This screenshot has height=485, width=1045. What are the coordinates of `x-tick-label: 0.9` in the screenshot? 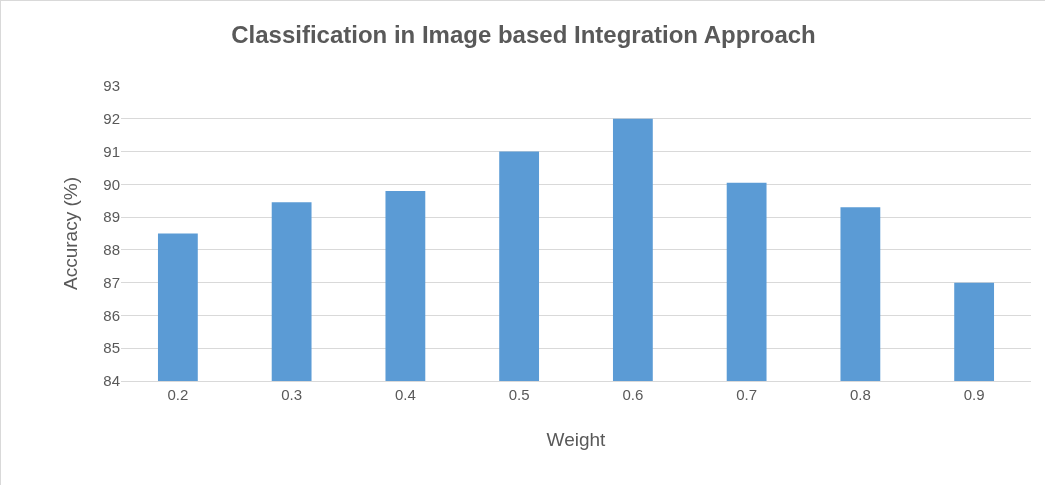 It's located at (974, 394).